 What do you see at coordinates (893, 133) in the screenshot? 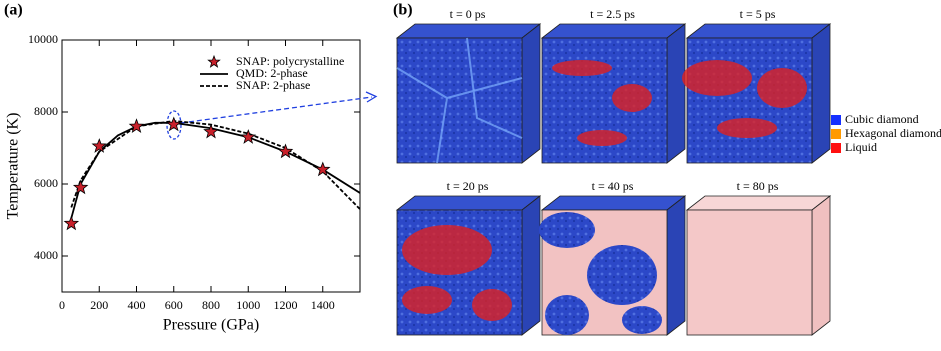
I see `legend-label: Hexagonal diamond` at bounding box center [893, 133].